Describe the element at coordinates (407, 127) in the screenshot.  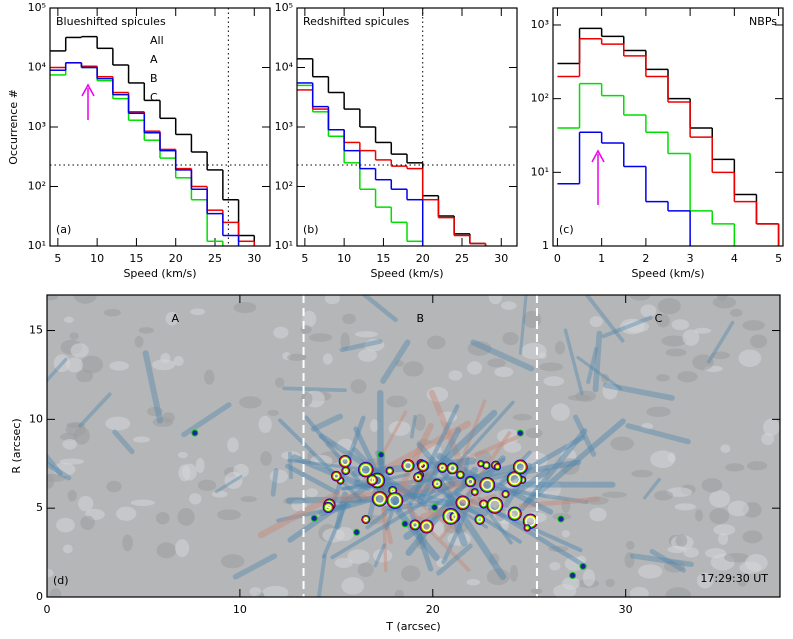
I see `axes-frame` at that location.